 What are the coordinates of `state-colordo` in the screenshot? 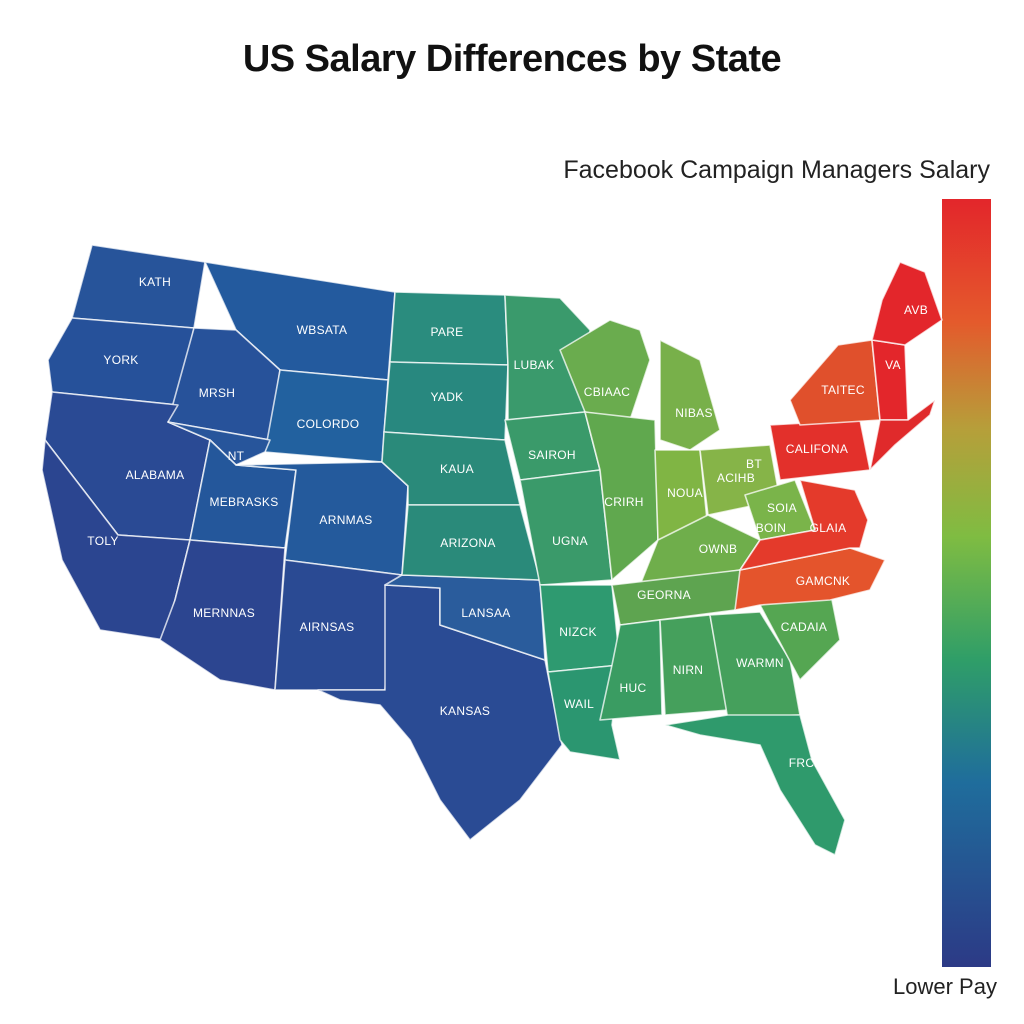 It's located at (326, 416).